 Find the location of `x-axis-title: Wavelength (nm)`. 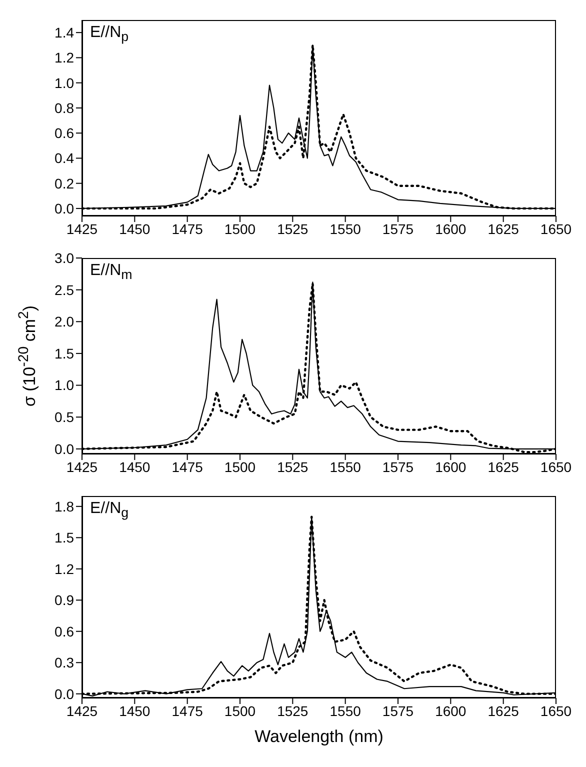

x-axis-title: Wavelength (nm) is located at coordinates (319, 736).